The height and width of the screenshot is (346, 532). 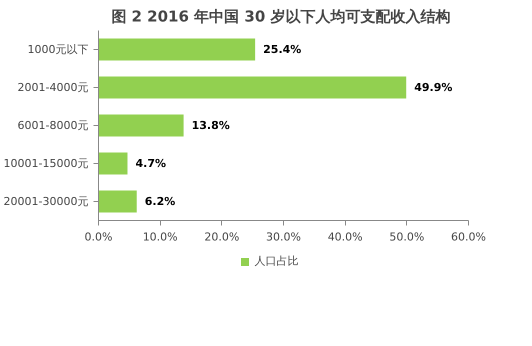 I want to click on x-tick-label: 30.0%, so click(x=283, y=237).